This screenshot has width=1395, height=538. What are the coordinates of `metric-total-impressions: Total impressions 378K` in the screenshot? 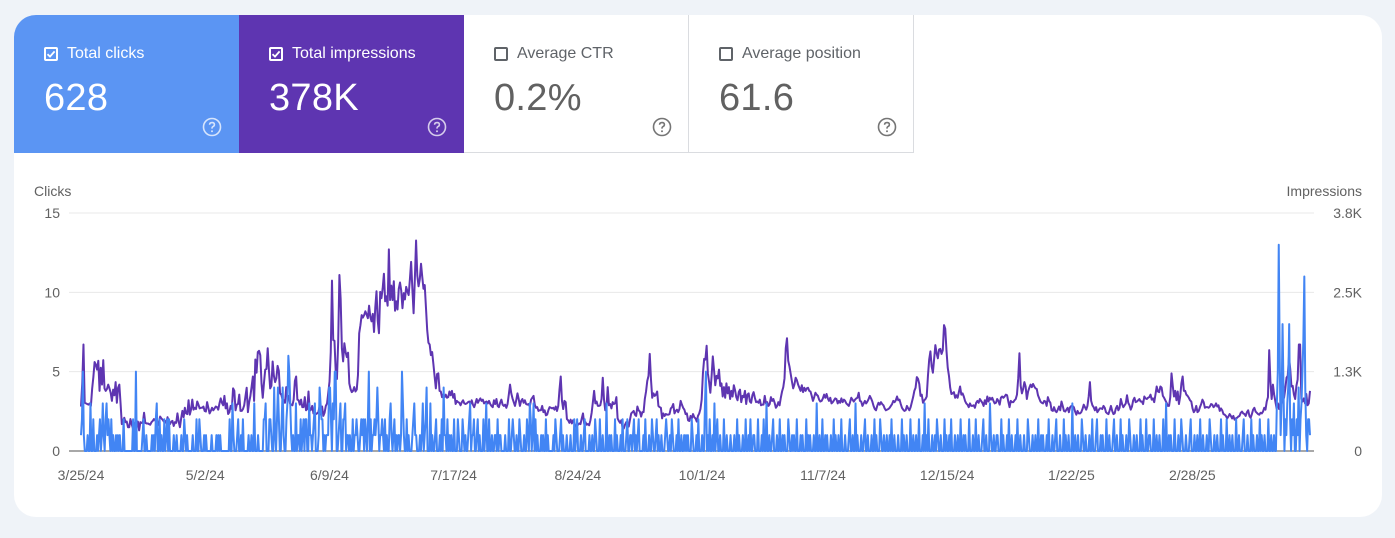 It's located at (351, 84).